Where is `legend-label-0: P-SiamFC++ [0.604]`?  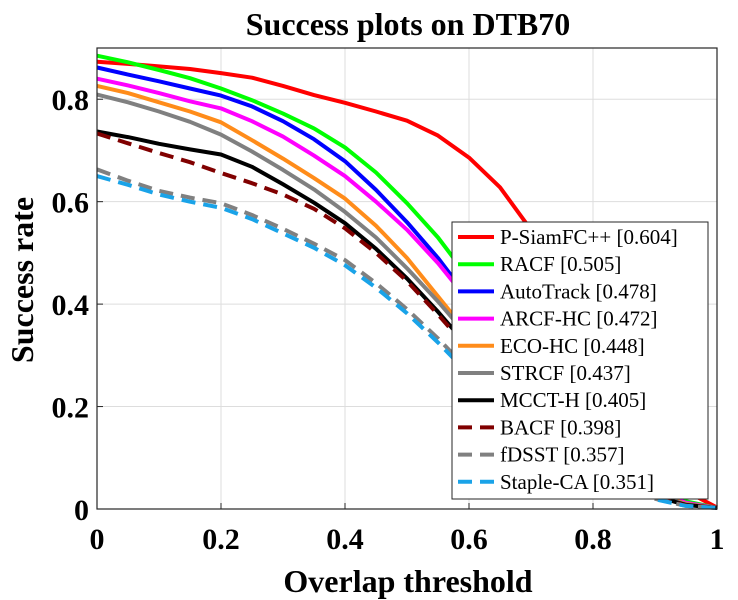 legend-label-0: P-SiamFC++ [0.604] is located at coordinates (589, 237).